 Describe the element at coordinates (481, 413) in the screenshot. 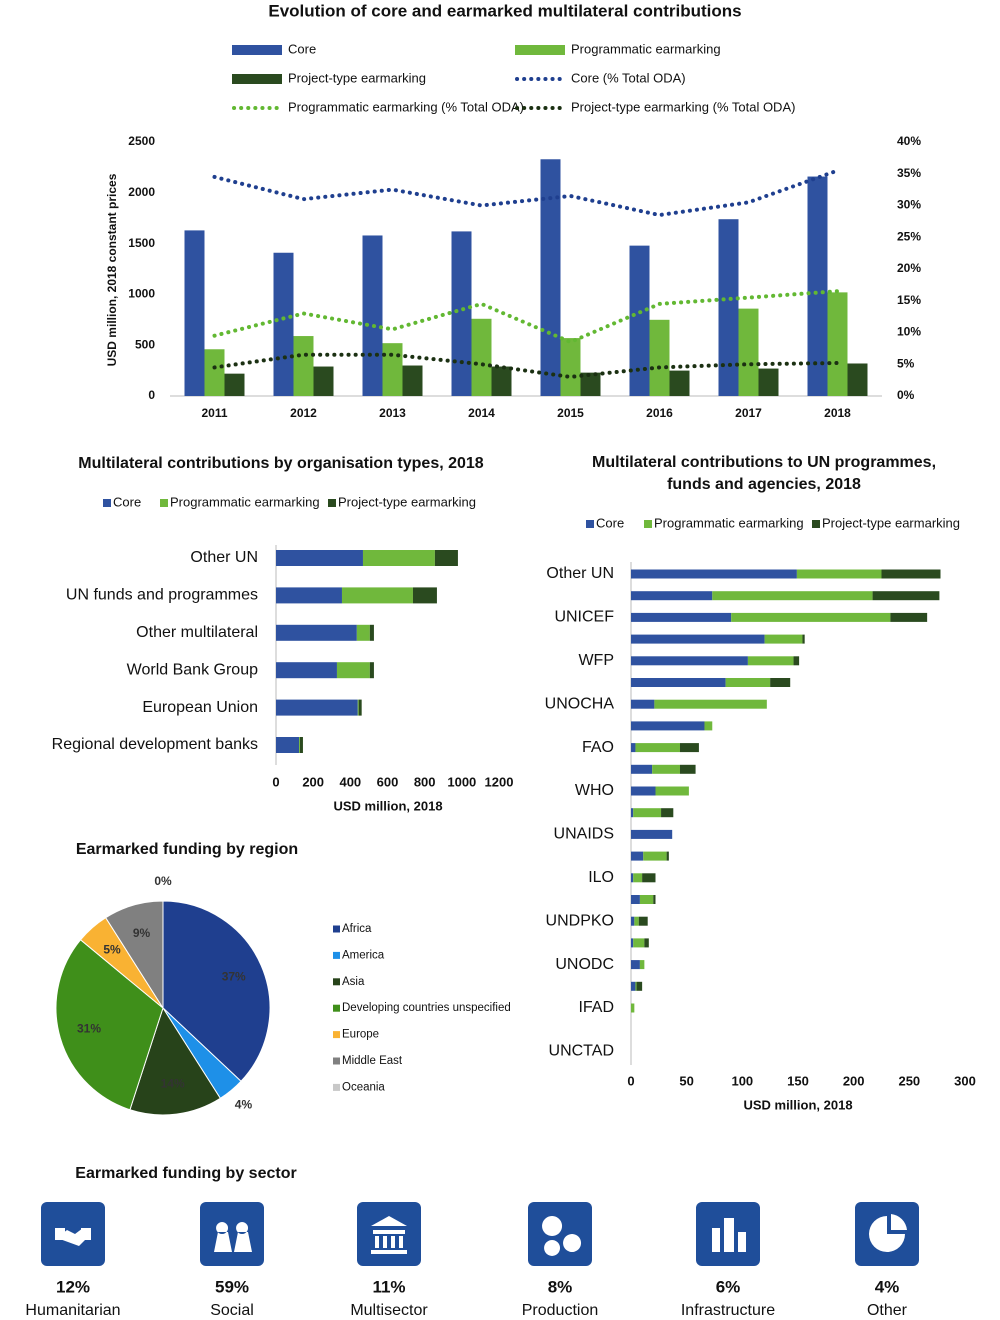

I see `x-tick-label: 2014` at that location.